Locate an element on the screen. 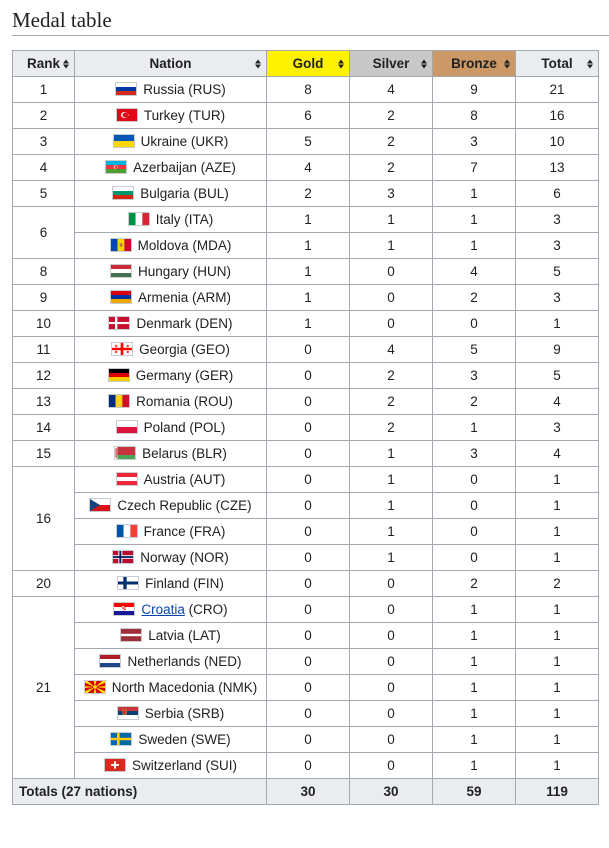 The image size is (609, 848). table-row: Sweden (SWE) 0 0 1 1 is located at coordinates (306, 739).